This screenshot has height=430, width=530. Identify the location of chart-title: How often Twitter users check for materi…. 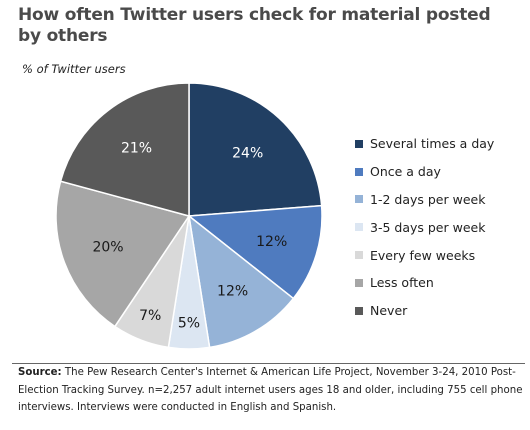
(254, 25).